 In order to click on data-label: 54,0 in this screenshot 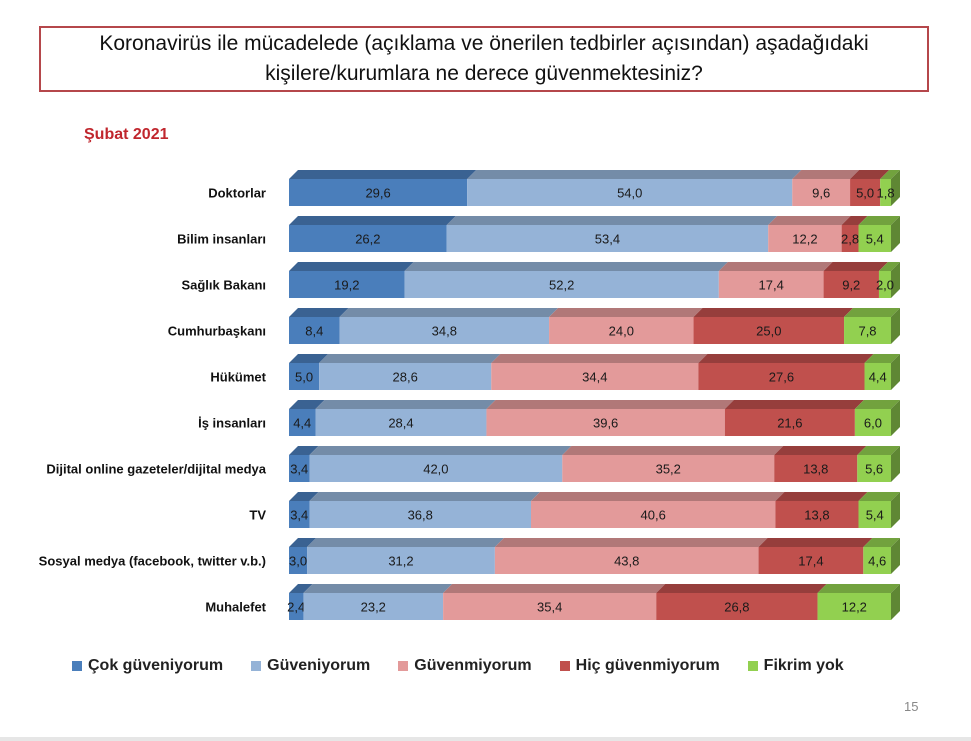, I will do `click(629, 193)`.